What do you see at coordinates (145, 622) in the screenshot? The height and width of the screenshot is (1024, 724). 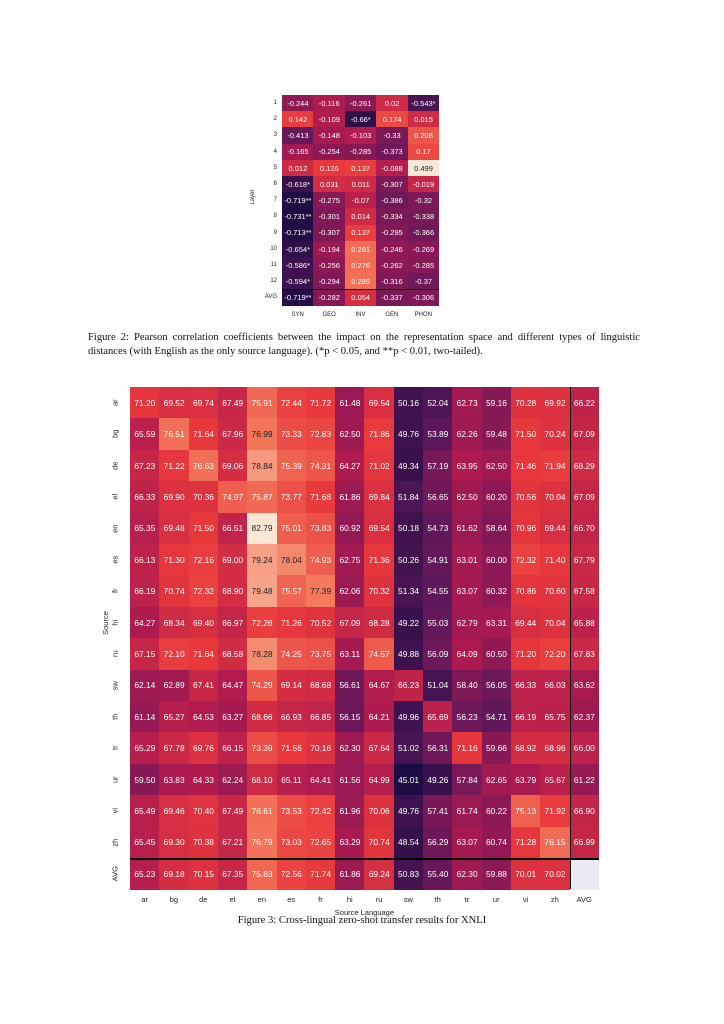 I see `fig3-cell-hi-ar: 64.27` at bounding box center [145, 622].